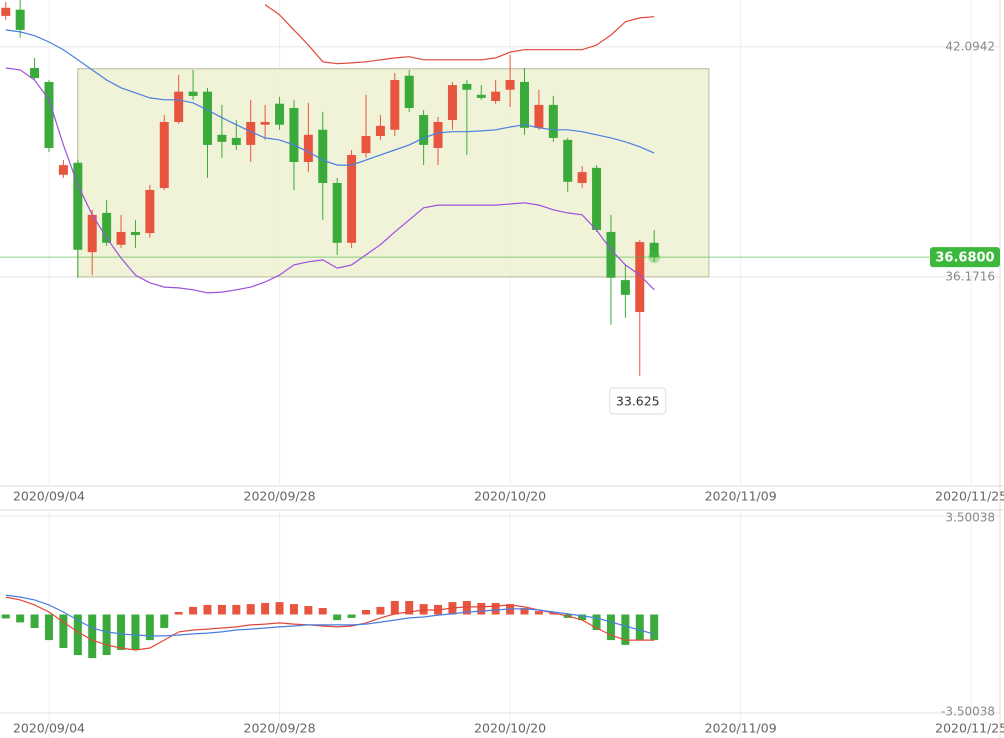 The image size is (1004, 738). Describe the element at coordinates (970, 276) in the screenshot. I see `y-tick-label: 36.1716` at that location.